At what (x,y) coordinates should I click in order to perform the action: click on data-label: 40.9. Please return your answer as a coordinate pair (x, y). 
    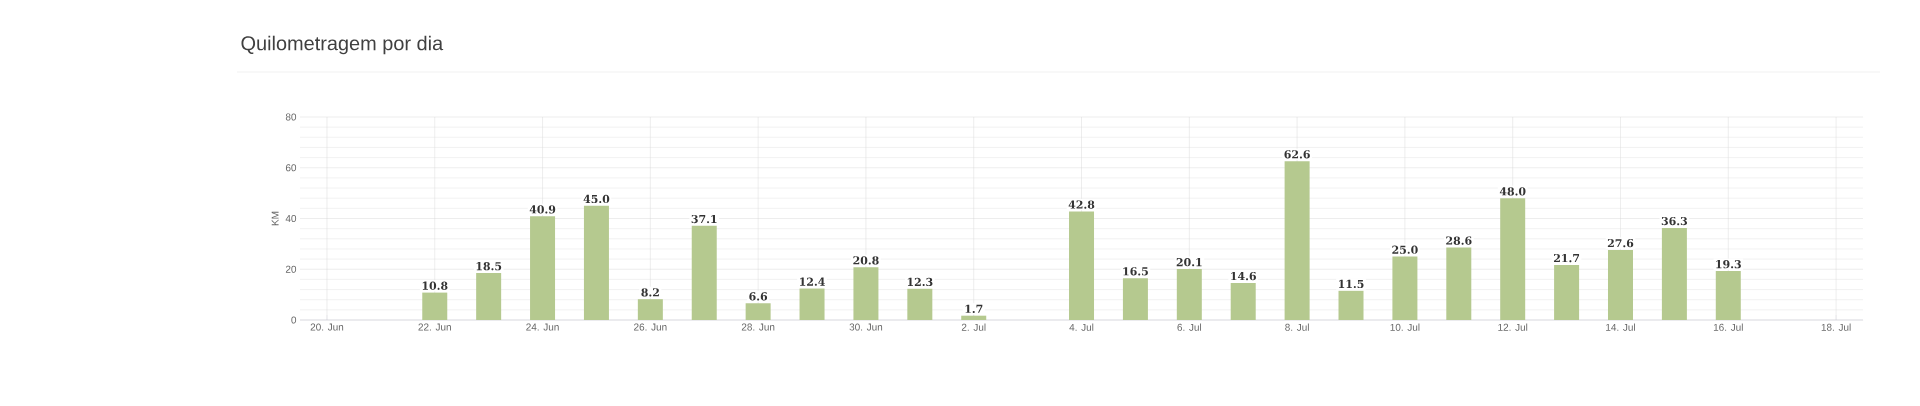
    Looking at the image, I should click on (542, 209).